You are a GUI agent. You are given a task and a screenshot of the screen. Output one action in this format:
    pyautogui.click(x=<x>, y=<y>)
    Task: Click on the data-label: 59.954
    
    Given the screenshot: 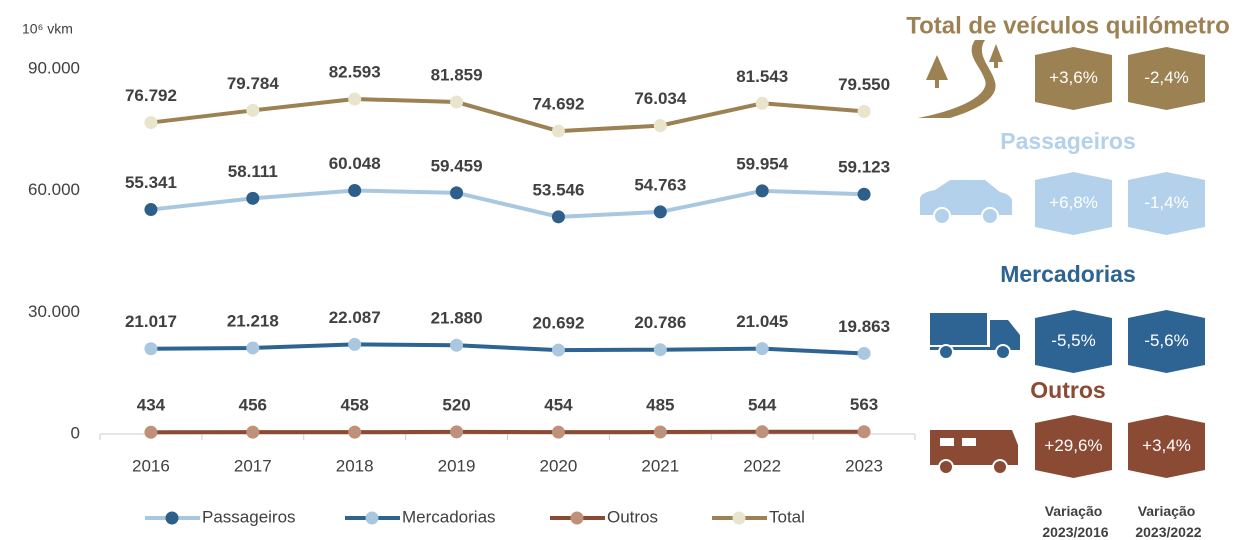 What is the action you would take?
    pyautogui.click(x=762, y=163)
    